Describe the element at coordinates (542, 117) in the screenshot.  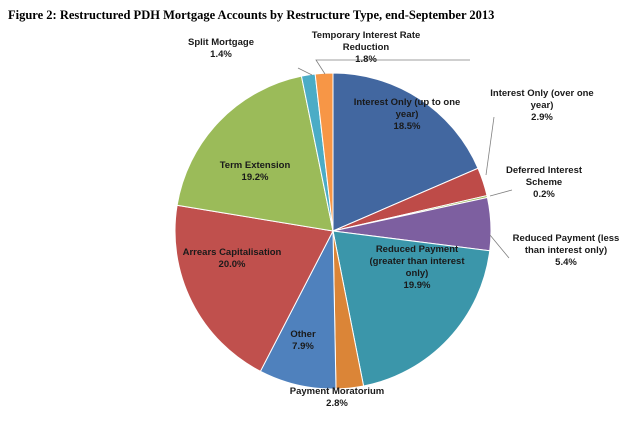
I see `slice-value-label: 2.9%` at that location.